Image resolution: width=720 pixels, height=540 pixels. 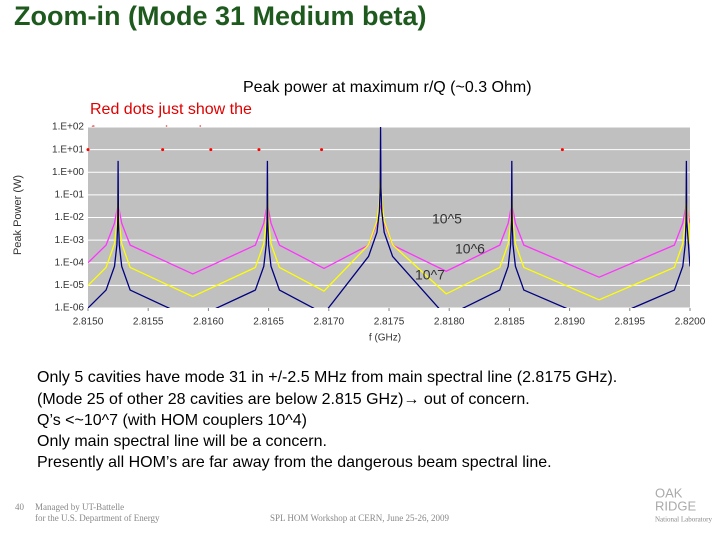 I want to click on logo-text: National Laboratory, so click(x=683, y=520).